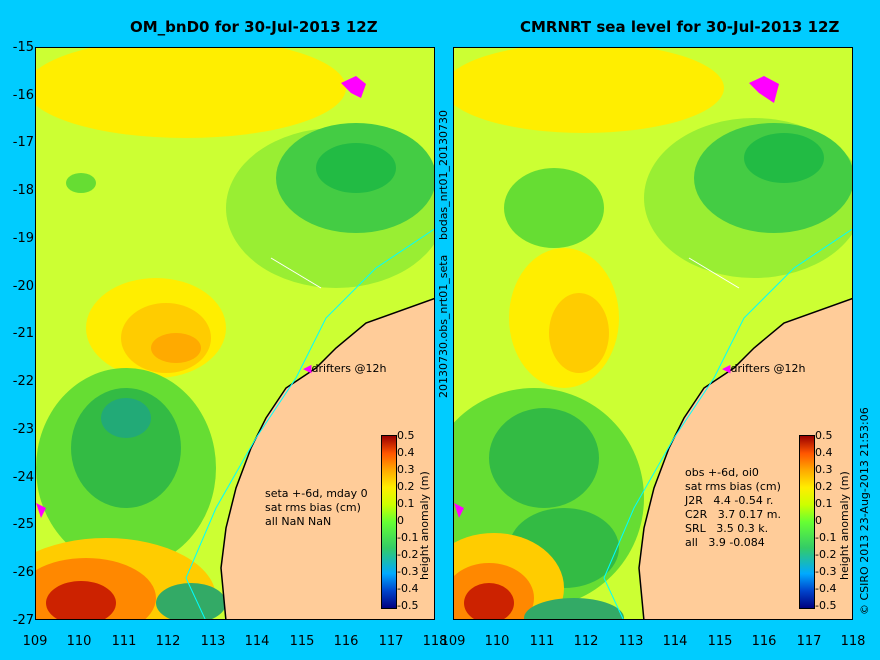  What do you see at coordinates (807, 522) in the screenshot?
I see `right-colorbar` at bounding box center [807, 522].